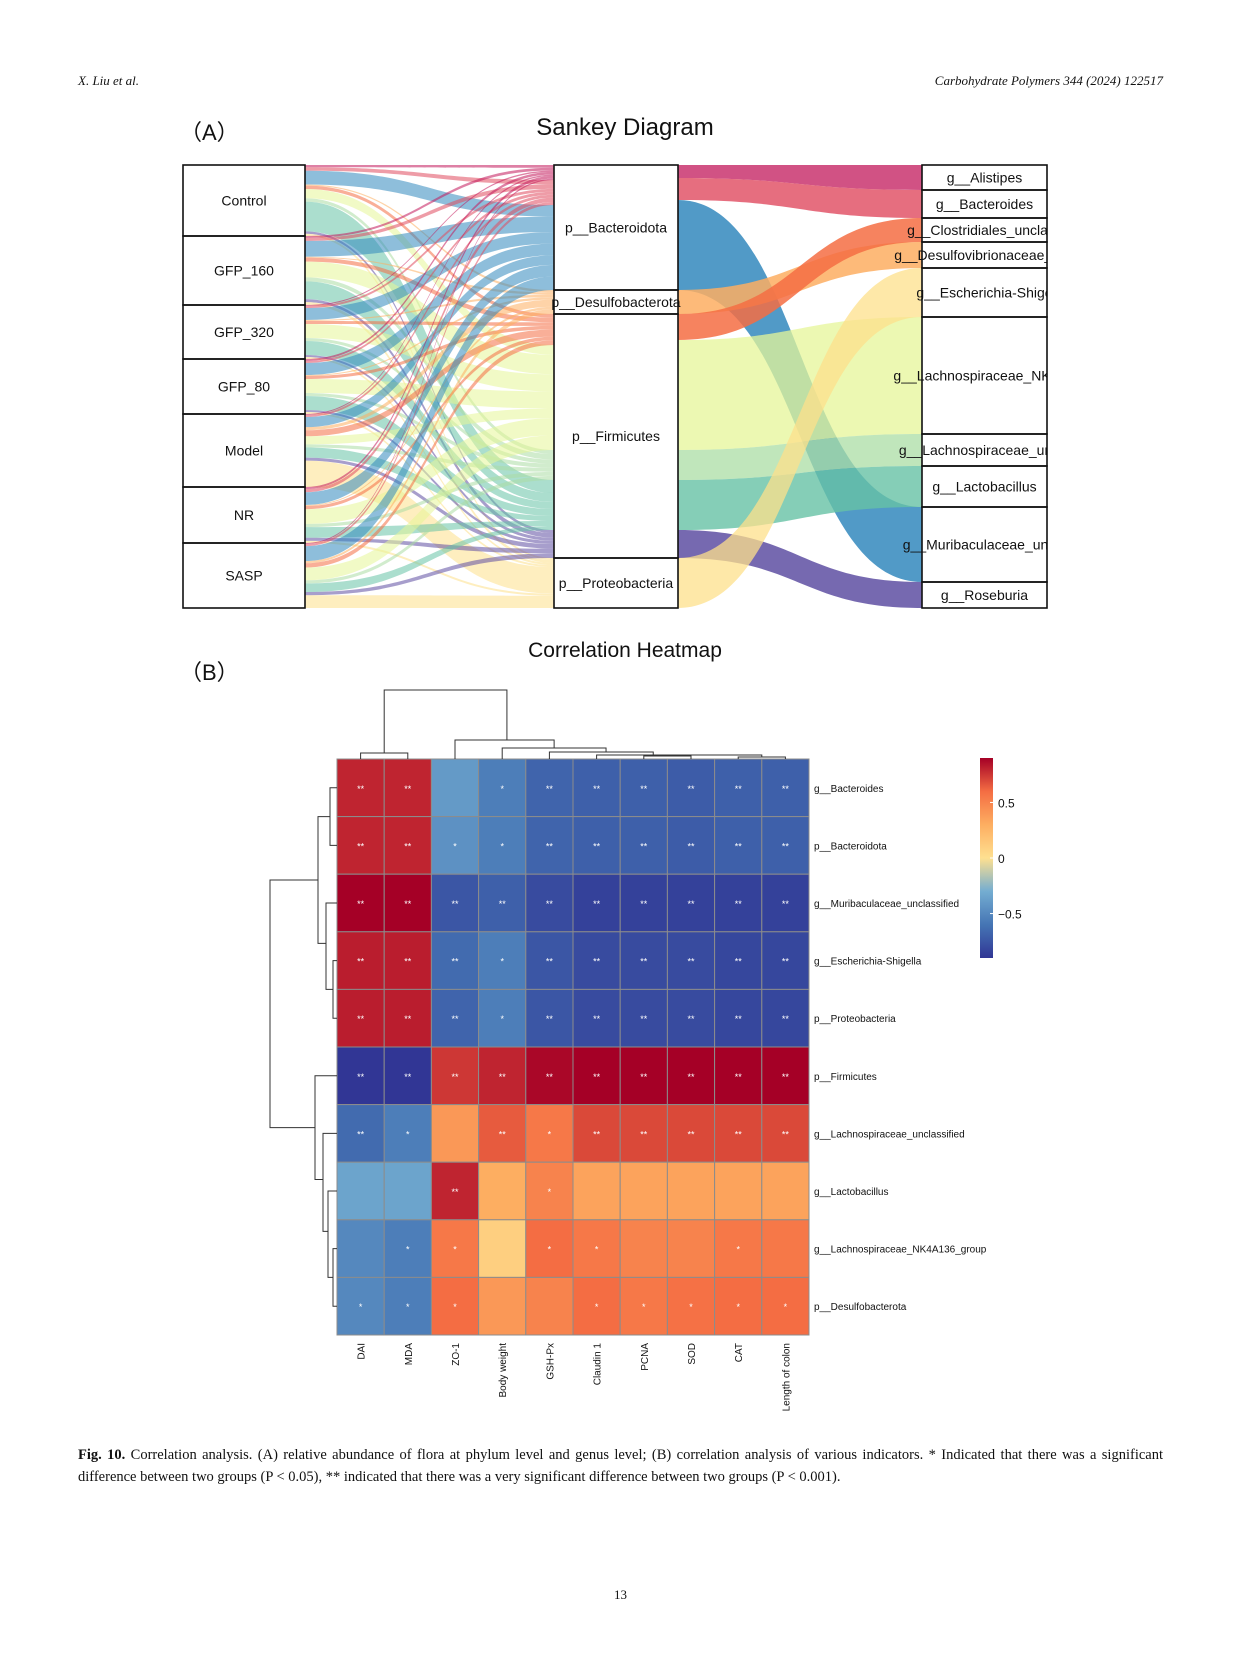 The height and width of the screenshot is (1654, 1241). I want to click on heatmap-col-label: MDA, so click(409, 1354).